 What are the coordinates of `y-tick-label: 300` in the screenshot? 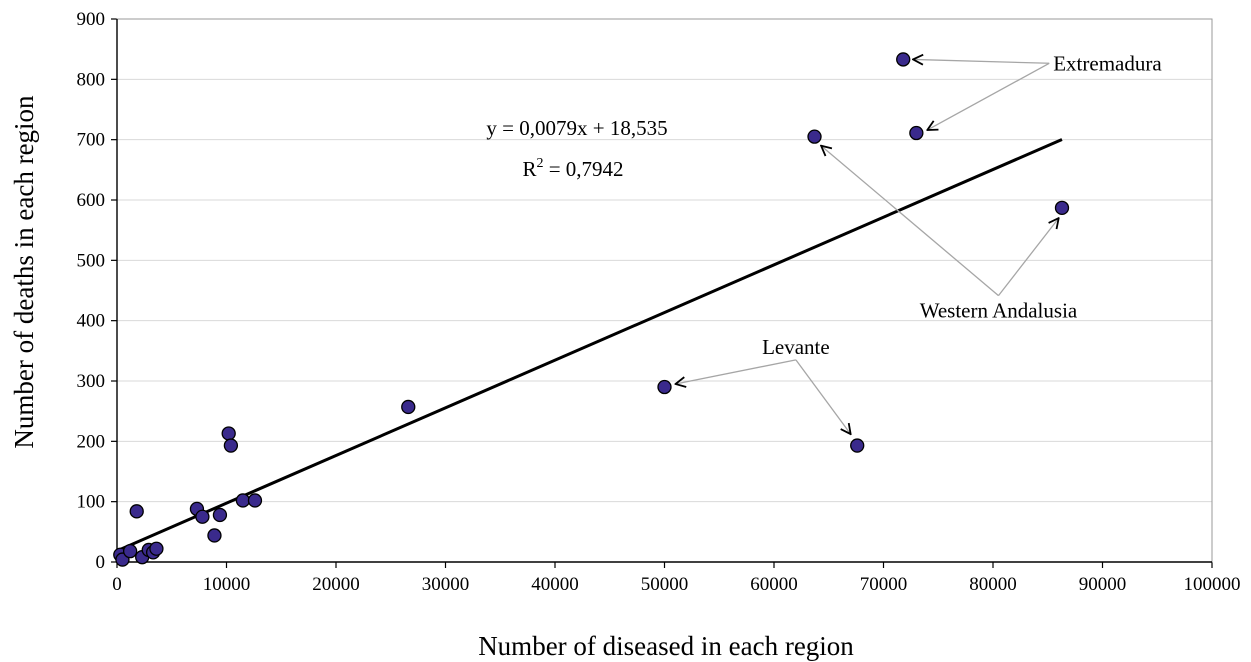 It's located at (91, 381).